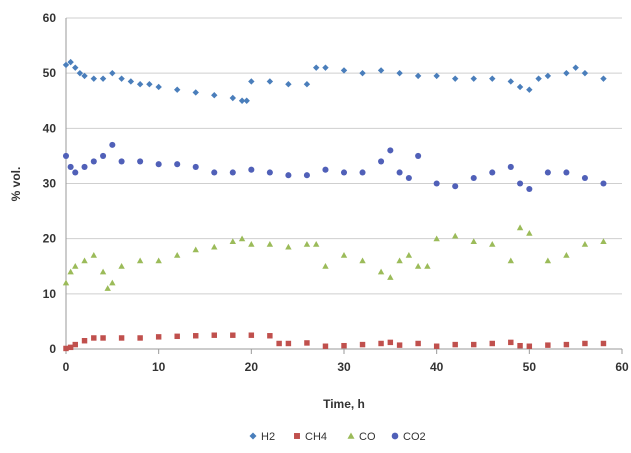  What do you see at coordinates (437, 367) in the screenshot?
I see `x-tick-label: 40` at bounding box center [437, 367].